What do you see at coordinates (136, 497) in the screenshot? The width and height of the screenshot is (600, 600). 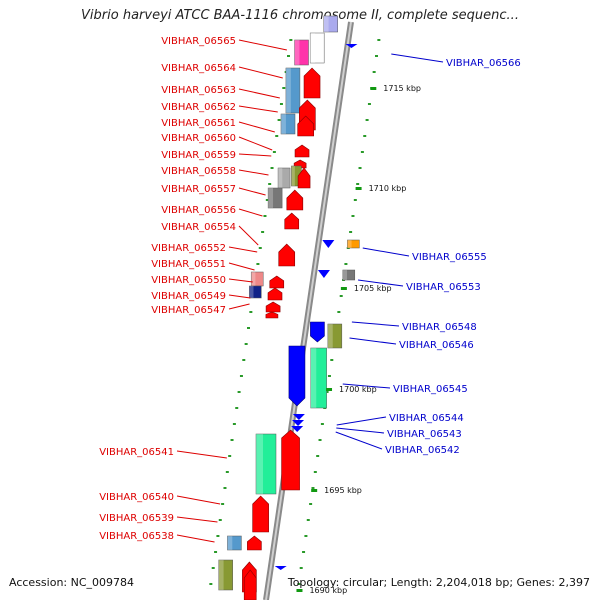 I see `gene-label-left: VIBHAR_06540` at bounding box center [136, 497].